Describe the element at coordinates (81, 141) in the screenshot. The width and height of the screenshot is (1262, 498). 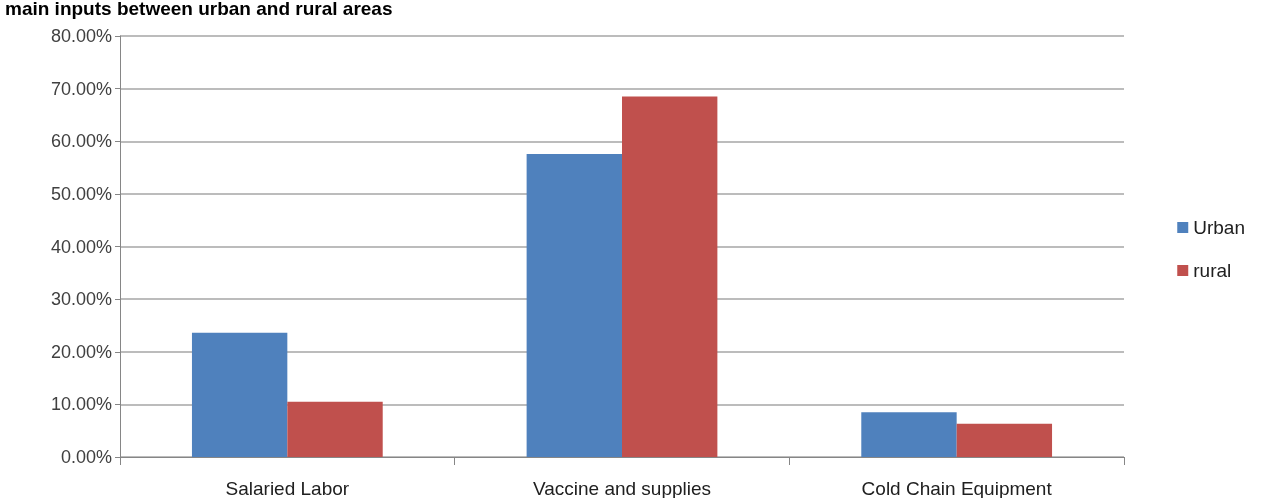
I see `y-tick-label: 60.00%` at that location.